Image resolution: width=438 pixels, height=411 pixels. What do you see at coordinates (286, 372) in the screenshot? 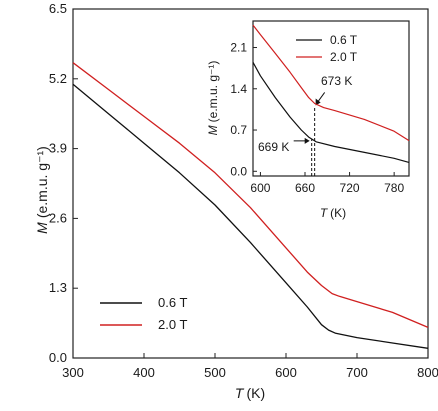
I see `main-x-tick-label-3: 600` at bounding box center [286, 372].